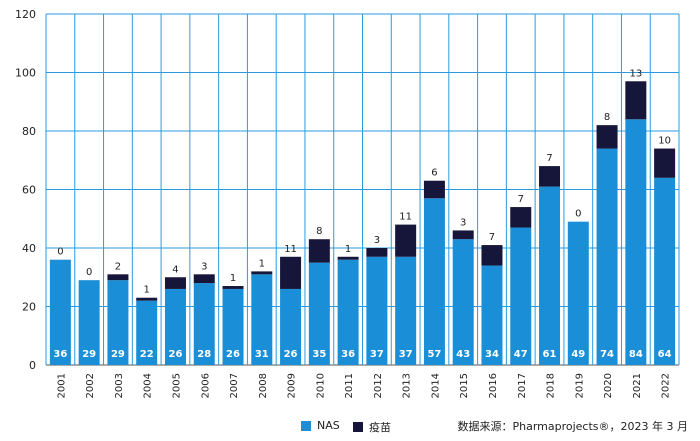  I want to click on x-tick-label: 2017, so click(522, 385).